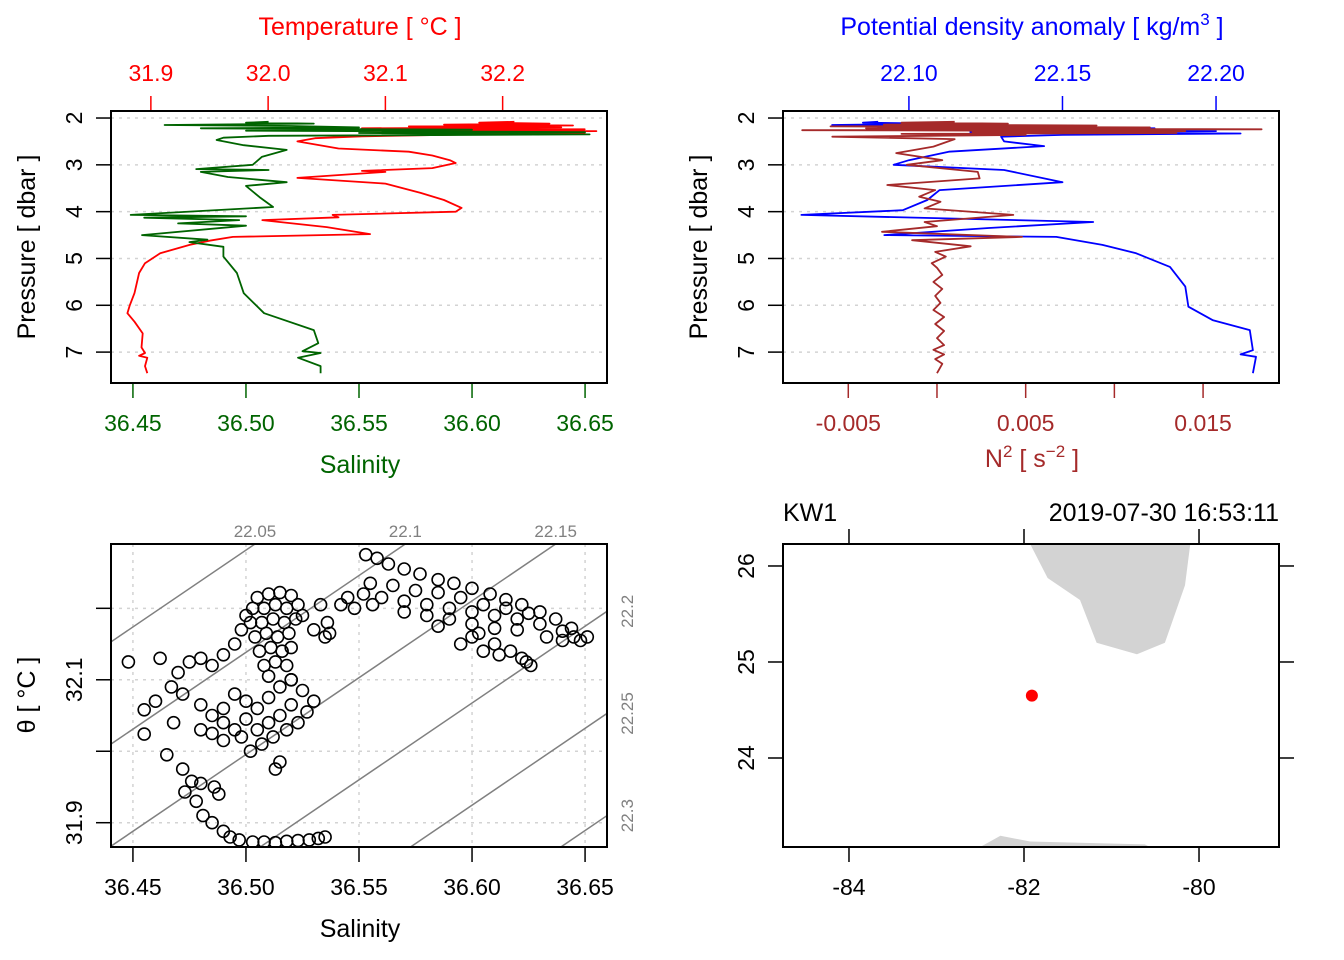  What do you see at coordinates (150, 73) in the screenshot?
I see `top-tick-label: 31.9` at bounding box center [150, 73].